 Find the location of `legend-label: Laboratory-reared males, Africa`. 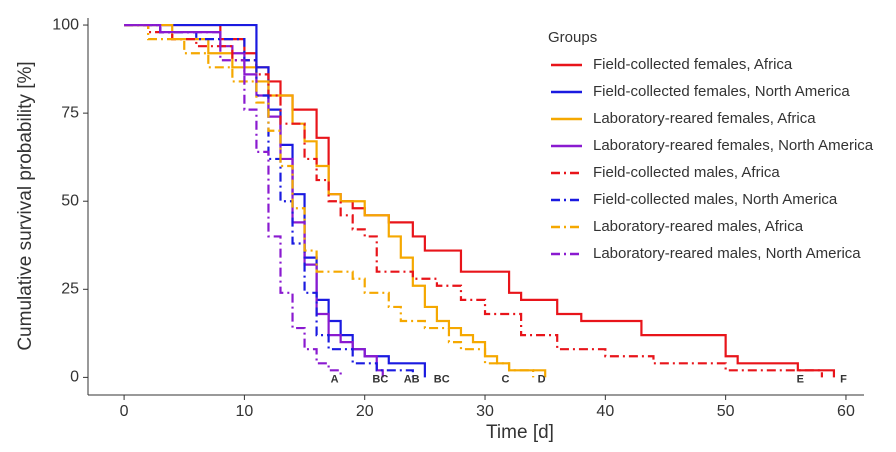

legend-label: Laboratory-reared males, Africa is located at coordinates (698, 226).